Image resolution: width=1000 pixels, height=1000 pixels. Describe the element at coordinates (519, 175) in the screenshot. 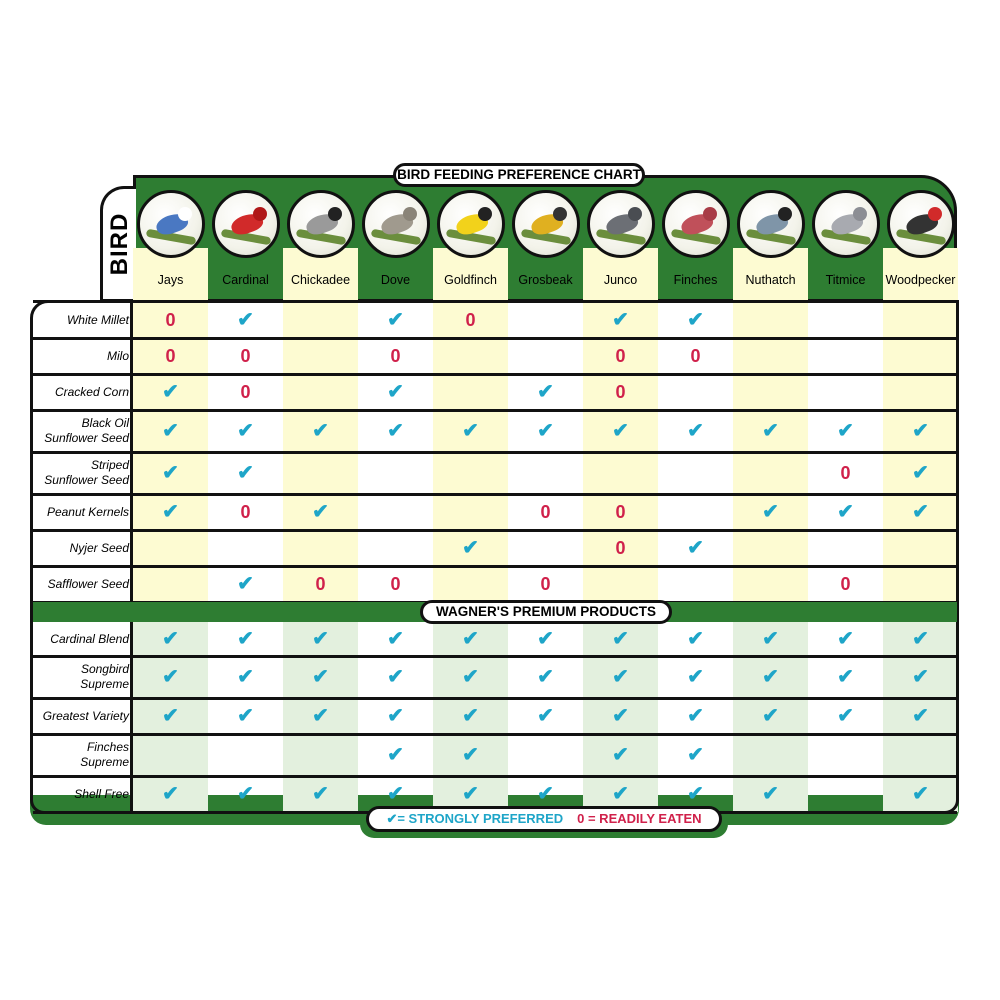

I see `chart-title: BIRD FEEDING PREFERENCE CHART` at that location.